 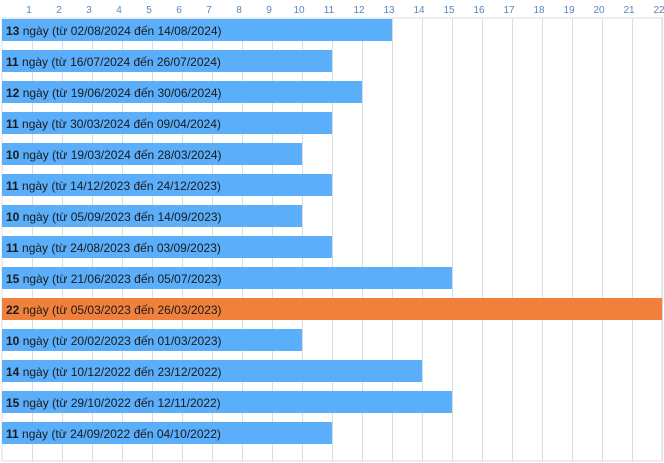 I want to click on bar-label: 11 ngày (từ 24/08/2023 đến 03/09/2023), so click(x=113, y=248).